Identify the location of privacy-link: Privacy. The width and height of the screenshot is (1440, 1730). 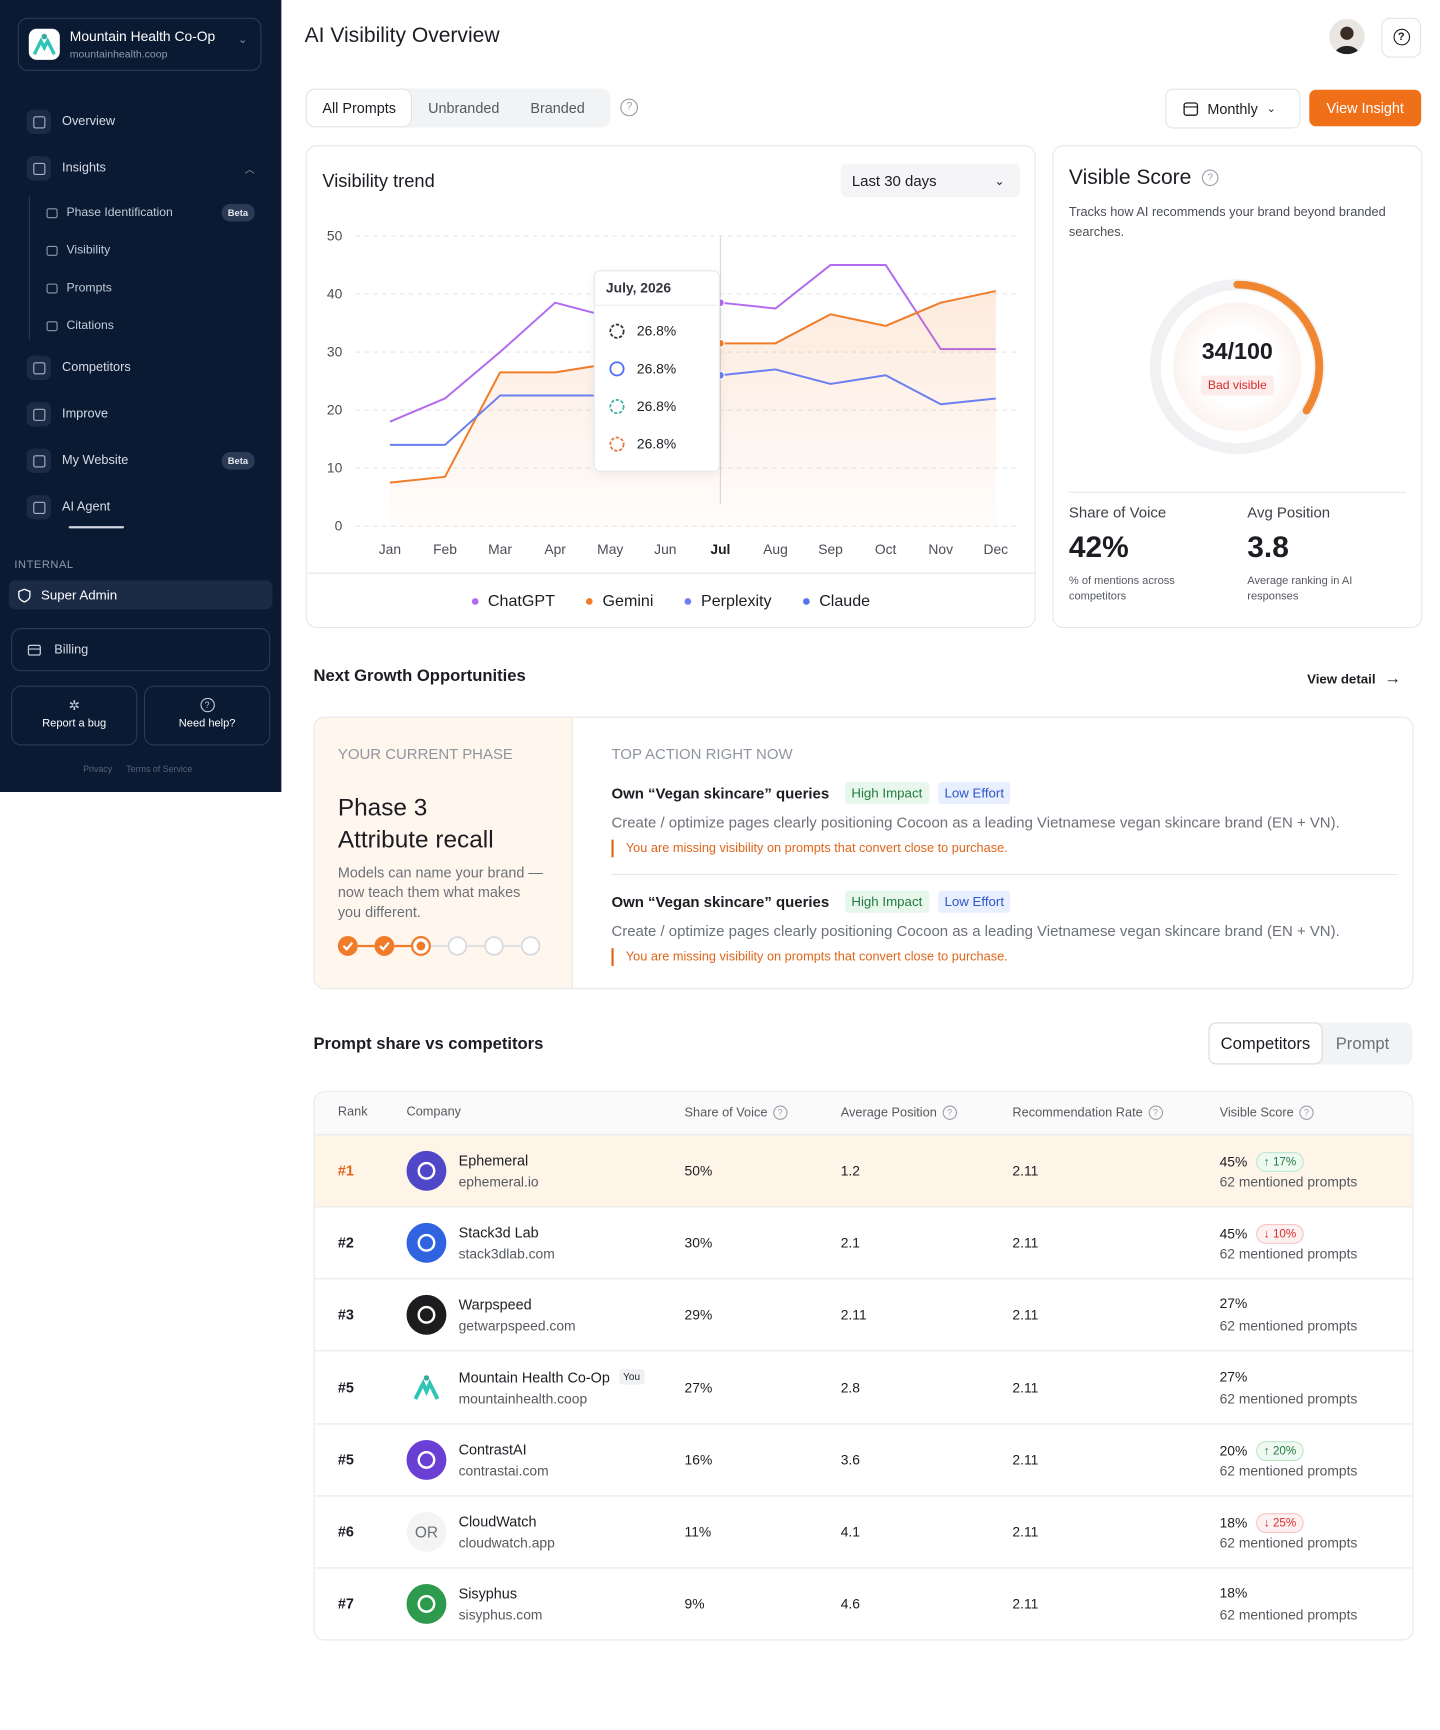
(98, 769).